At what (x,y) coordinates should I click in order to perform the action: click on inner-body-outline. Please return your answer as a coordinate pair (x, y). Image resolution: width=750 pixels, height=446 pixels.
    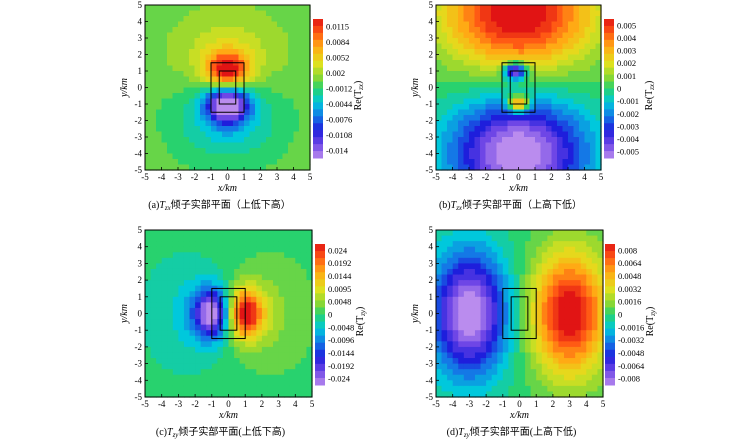
    Looking at the image, I should click on (228, 313).